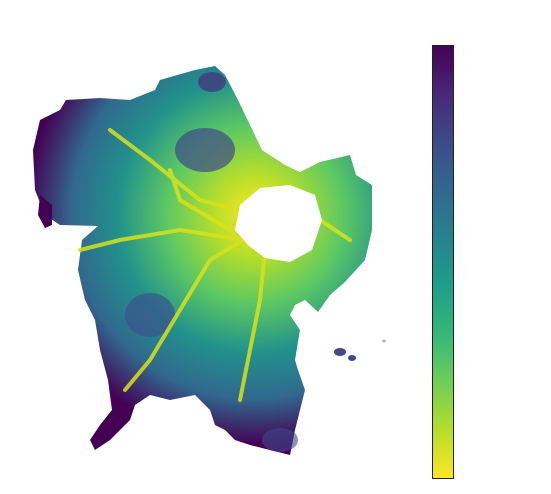 Image resolution: width=551 pixels, height=494 pixels. What do you see at coordinates (280, 440) in the screenshot?
I see `dark-patch-southeast` at bounding box center [280, 440].